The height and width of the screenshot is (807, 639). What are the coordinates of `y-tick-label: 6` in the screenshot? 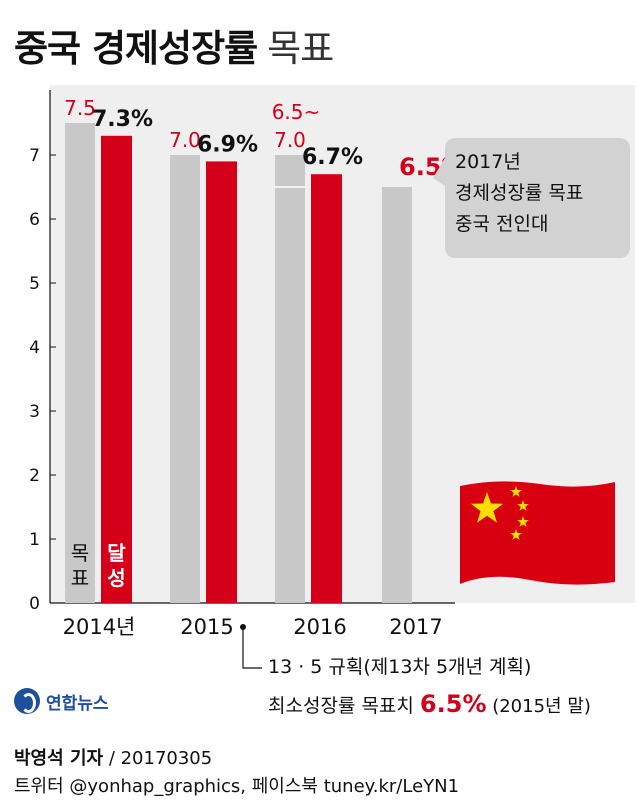 It's located at (34, 220).